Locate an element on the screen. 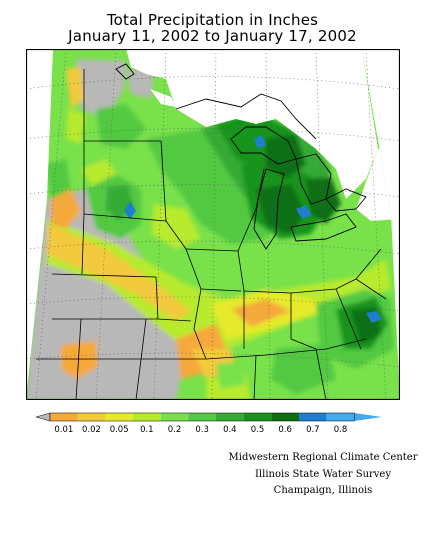 The height and width of the screenshot is (550, 425). legend-label: 0.3 is located at coordinates (202, 430).